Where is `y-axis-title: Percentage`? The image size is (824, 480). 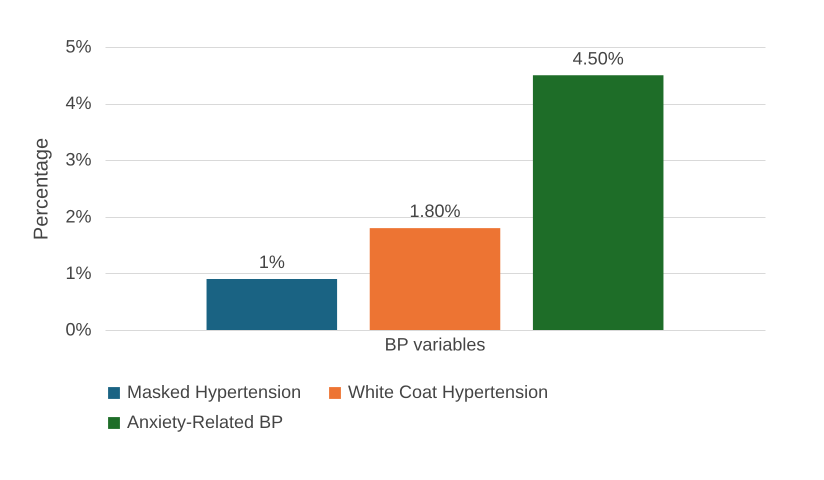 y-axis-title: Percentage is located at coordinates (41, 189).